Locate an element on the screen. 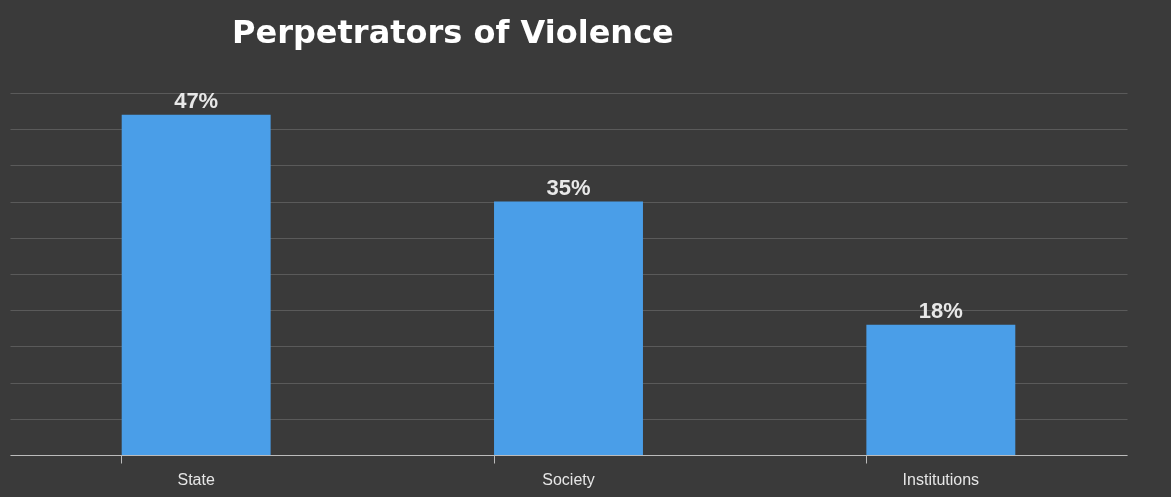  x-tick-label: Institutions is located at coordinates (941, 479).